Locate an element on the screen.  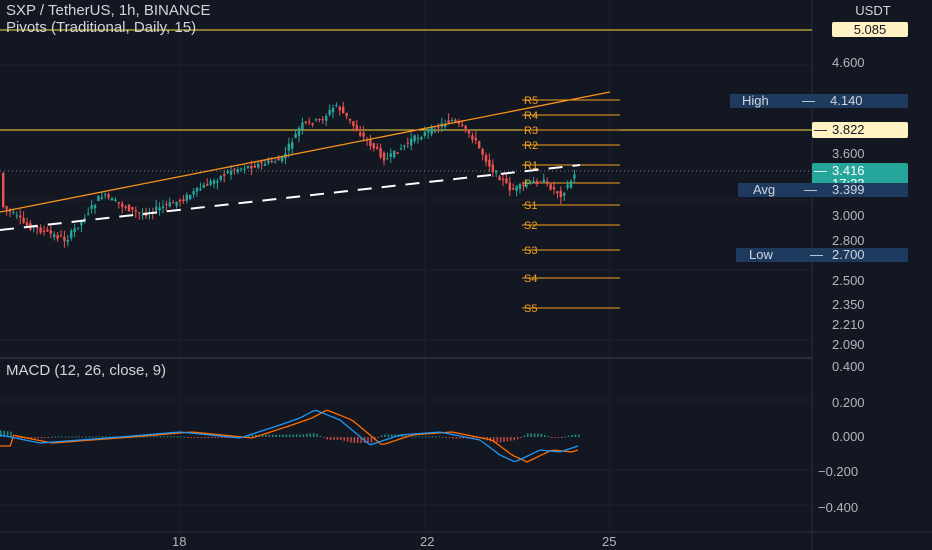
macd-signal-line is located at coordinates (289, 436).